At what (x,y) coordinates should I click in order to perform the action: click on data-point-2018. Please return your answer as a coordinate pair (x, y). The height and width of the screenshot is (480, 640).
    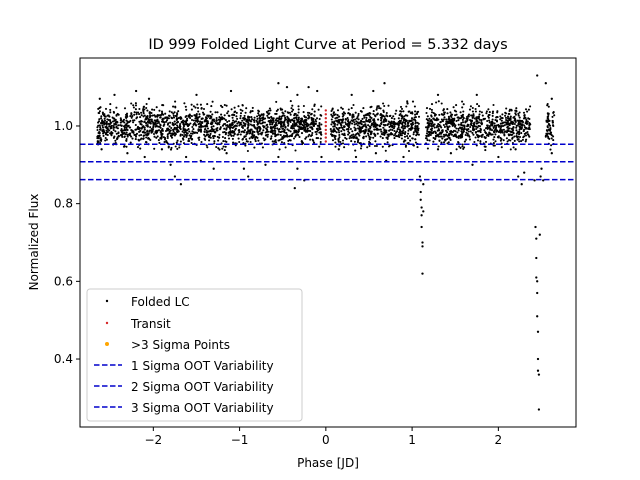
    Looking at the image, I should click on (361, 148).